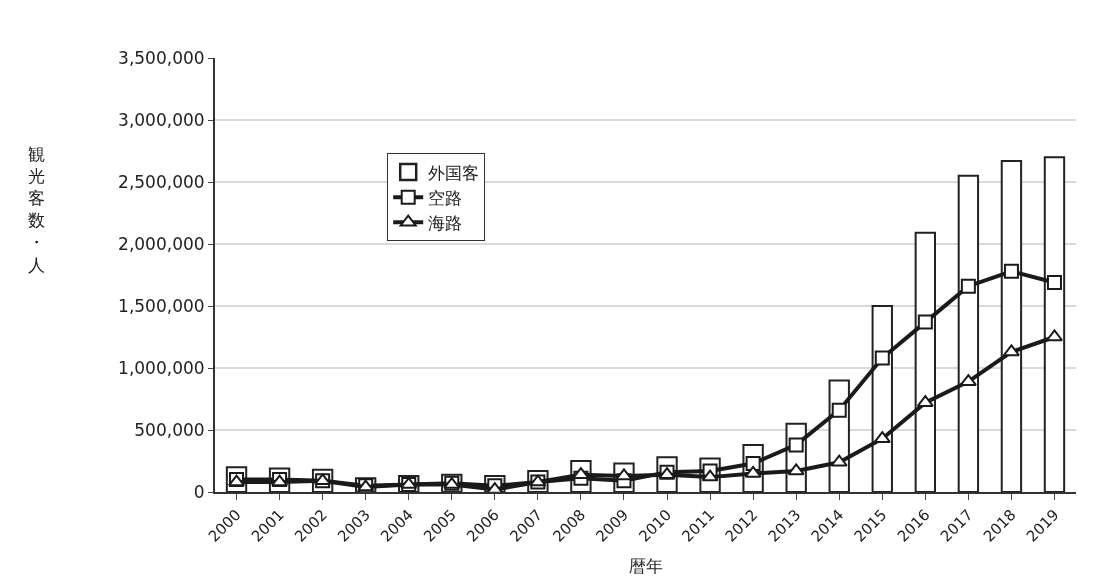  I want to click on legend-label: 海路, so click(445, 222).